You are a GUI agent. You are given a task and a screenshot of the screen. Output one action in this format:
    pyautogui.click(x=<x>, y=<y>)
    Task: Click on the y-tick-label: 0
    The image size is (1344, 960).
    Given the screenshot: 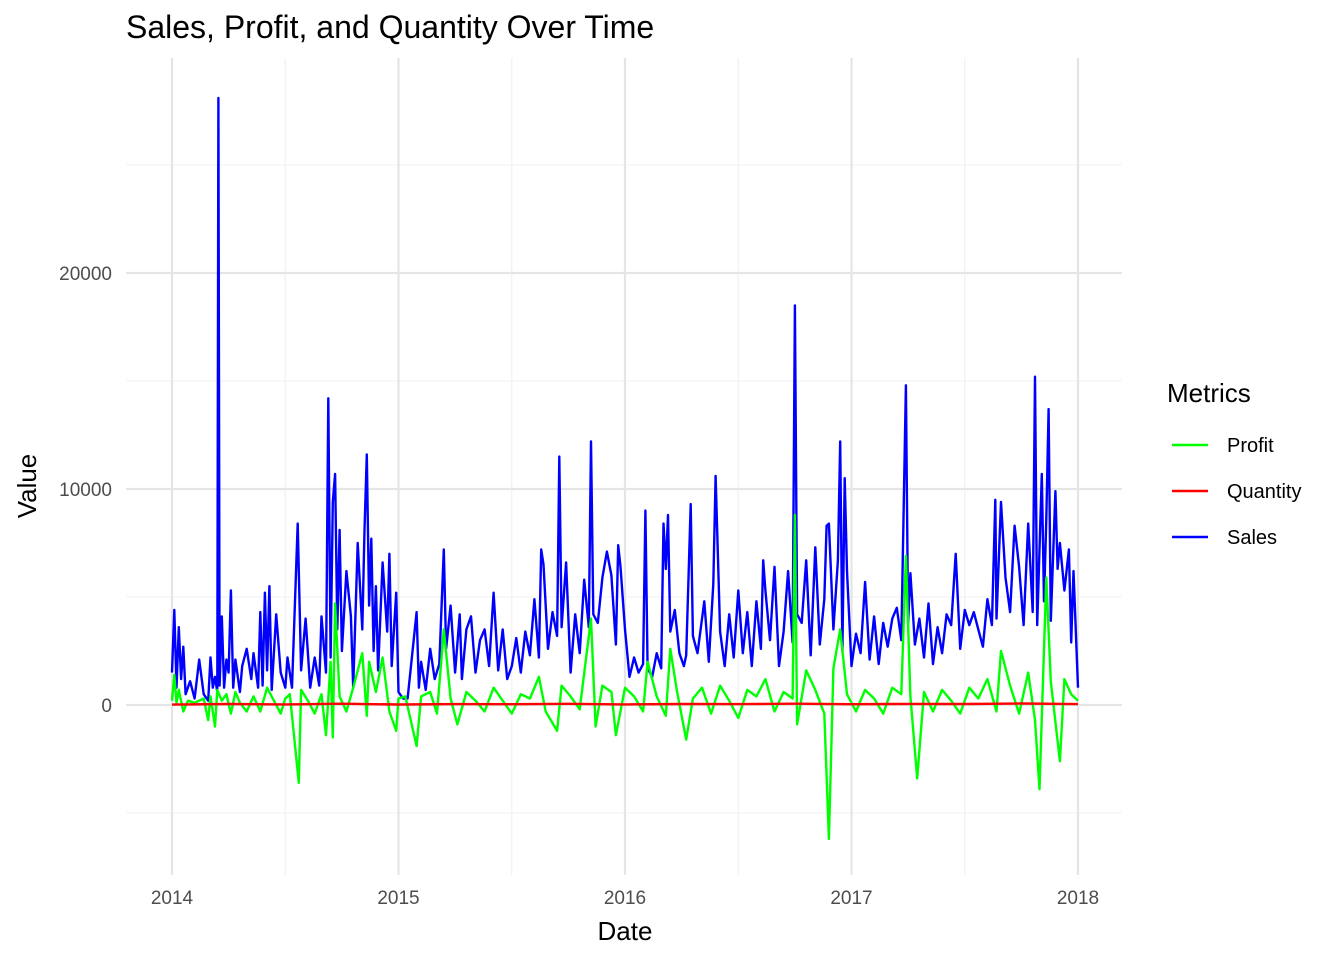 What is the action you would take?
    pyautogui.click(x=106, y=706)
    